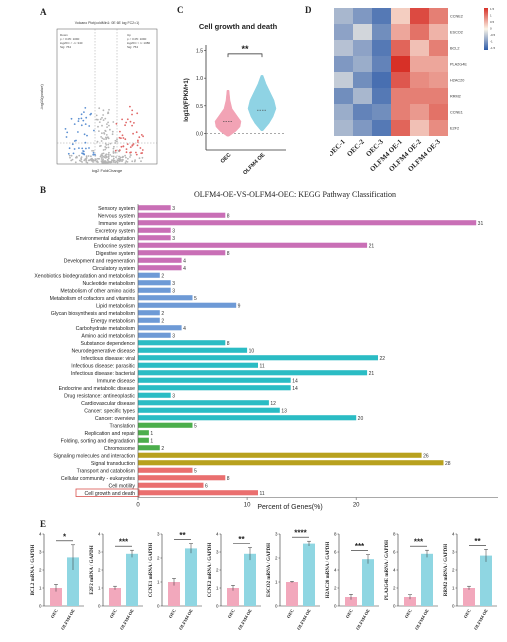 The height and width of the screenshot is (642, 507). What do you see at coordinates (456, 33) in the screenshot?
I see `heatmap-row-label: ESCO2` at bounding box center [456, 33].